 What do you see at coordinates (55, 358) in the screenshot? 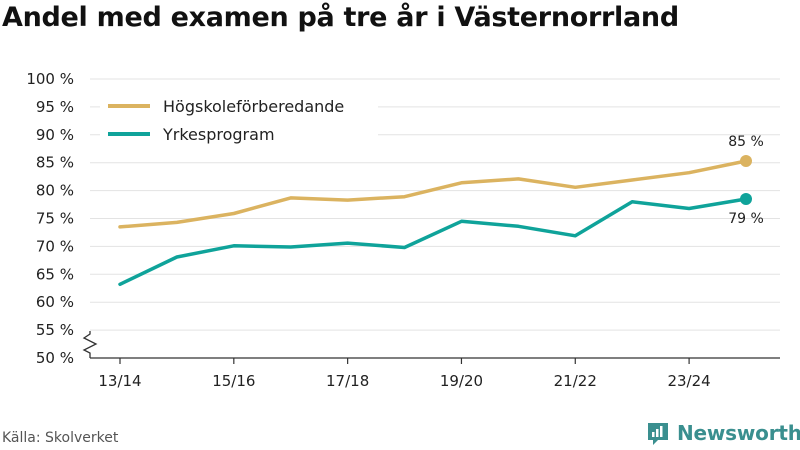
I see `y-tick-label: 50 %` at bounding box center [55, 358].